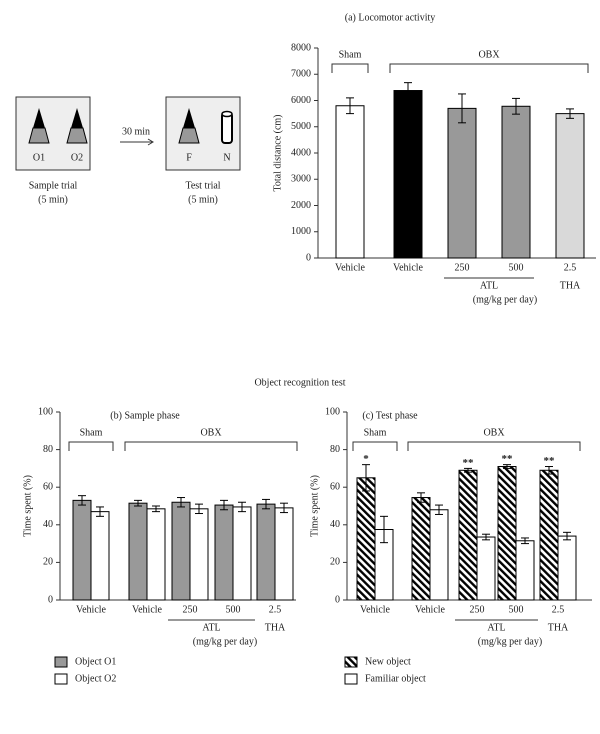 Image resolution: width=600 pixels, height=734 pixels. I want to click on y-tick-label: 6000, so click(301, 100).